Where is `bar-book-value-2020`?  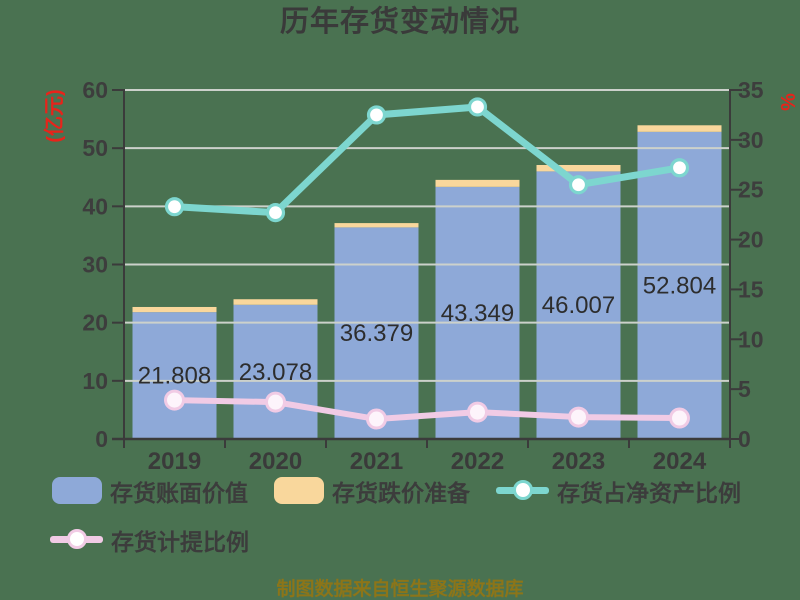 bar-book-value-2020 is located at coordinates (275, 371).